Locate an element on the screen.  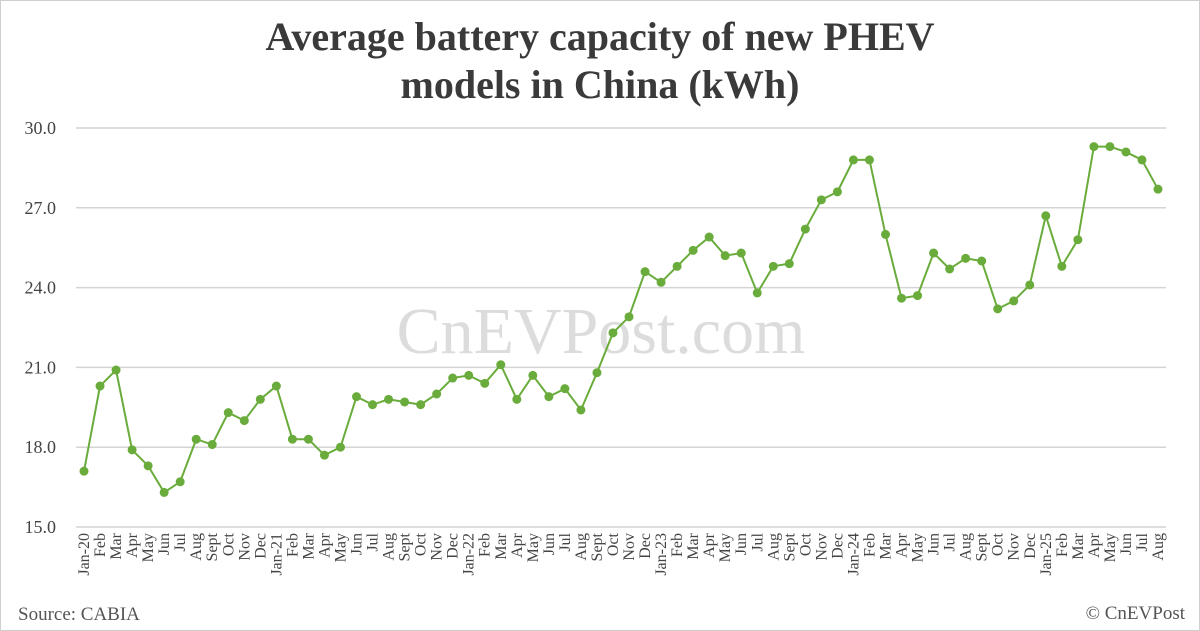
y-tick-label: 15.0 is located at coordinates (41, 527).